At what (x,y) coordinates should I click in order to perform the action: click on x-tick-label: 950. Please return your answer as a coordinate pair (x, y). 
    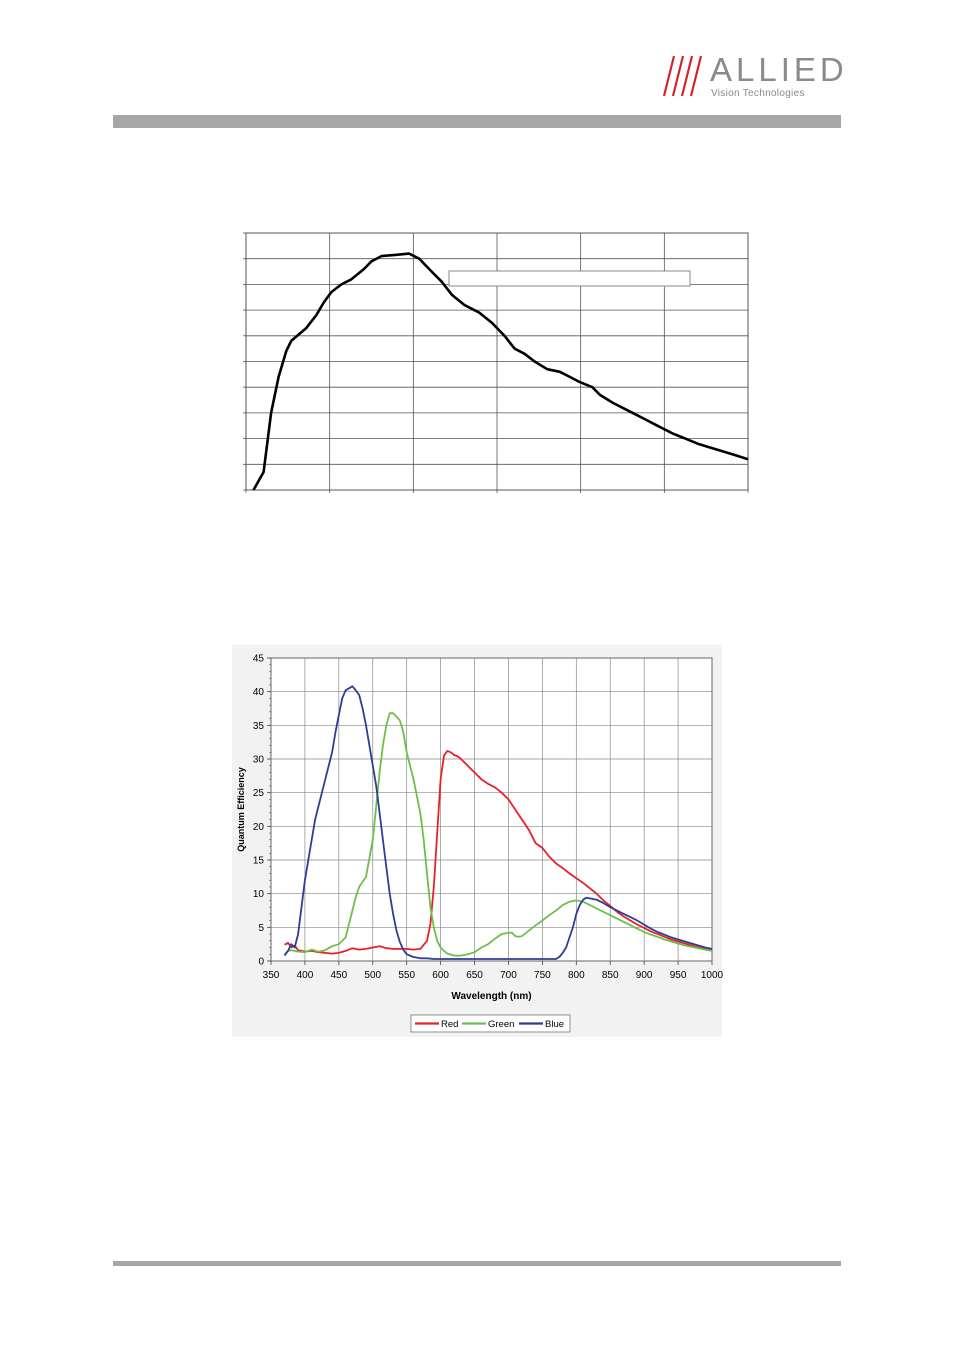
    Looking at the image, I should click on (678, 975).